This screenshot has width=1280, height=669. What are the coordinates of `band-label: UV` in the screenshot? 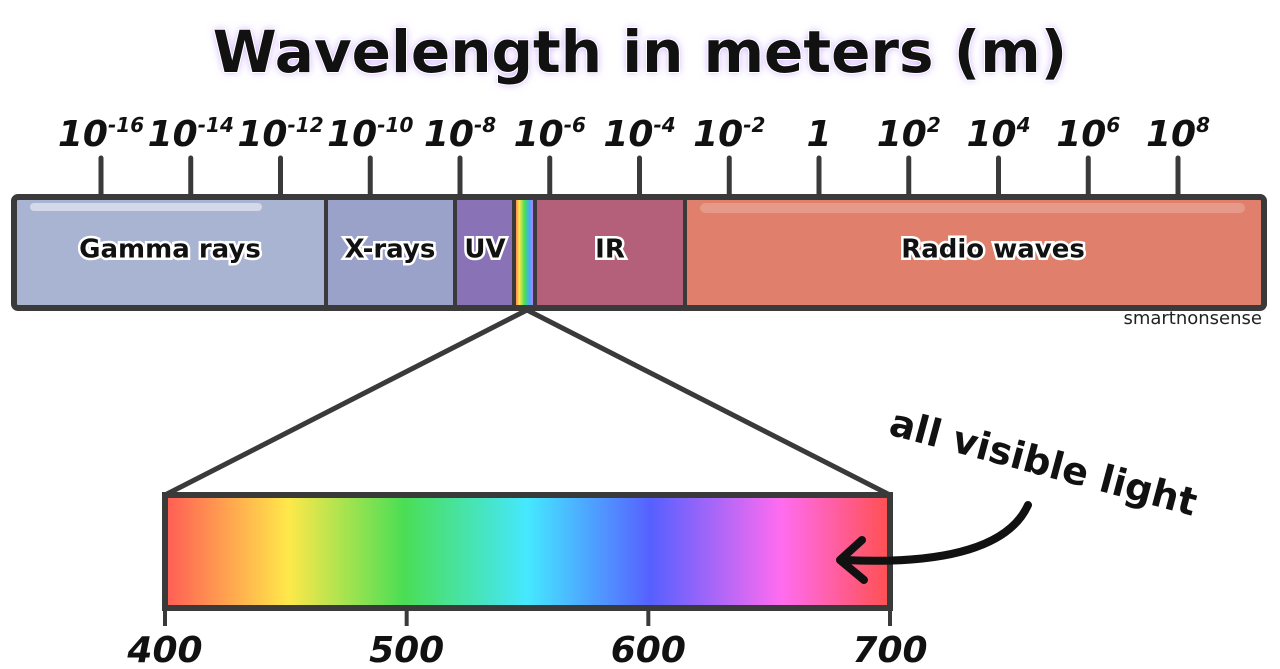 It's located at (484, 250).